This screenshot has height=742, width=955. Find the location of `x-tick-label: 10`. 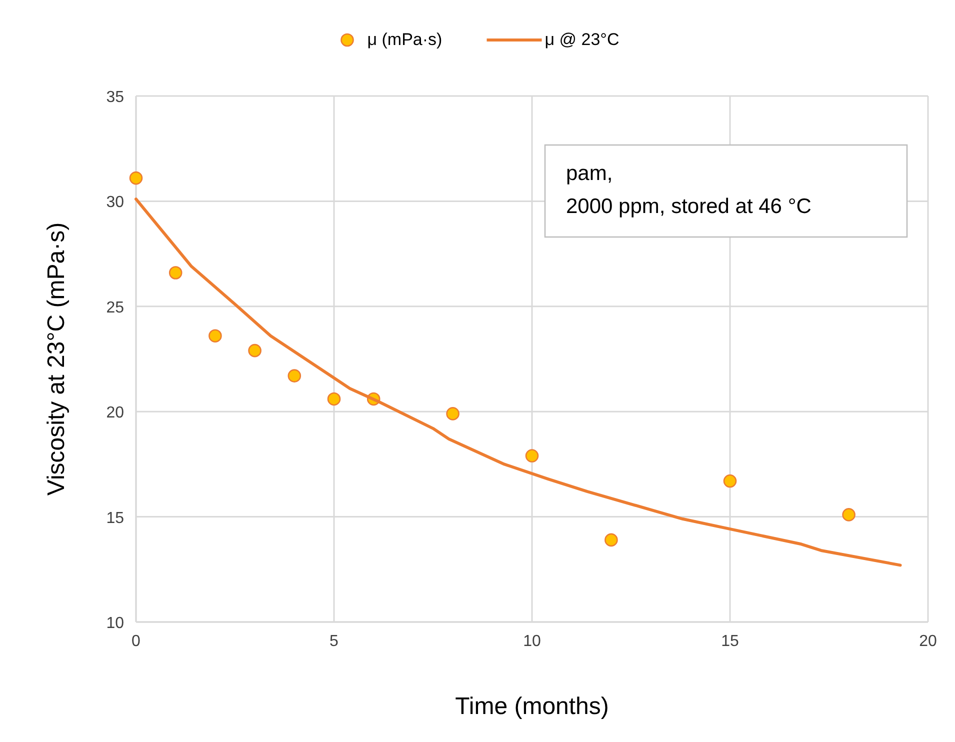

x-tick-label: 10 is located at coordinates (532, 641).